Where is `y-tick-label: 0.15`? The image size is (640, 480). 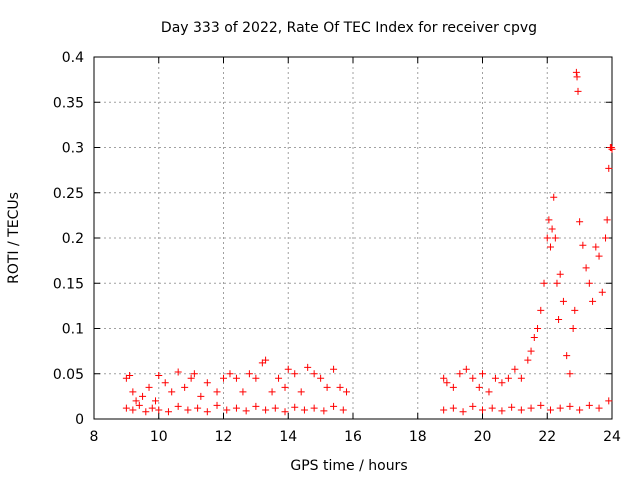 y-tick-label: 0.15 is located at coordinates (68, 284).